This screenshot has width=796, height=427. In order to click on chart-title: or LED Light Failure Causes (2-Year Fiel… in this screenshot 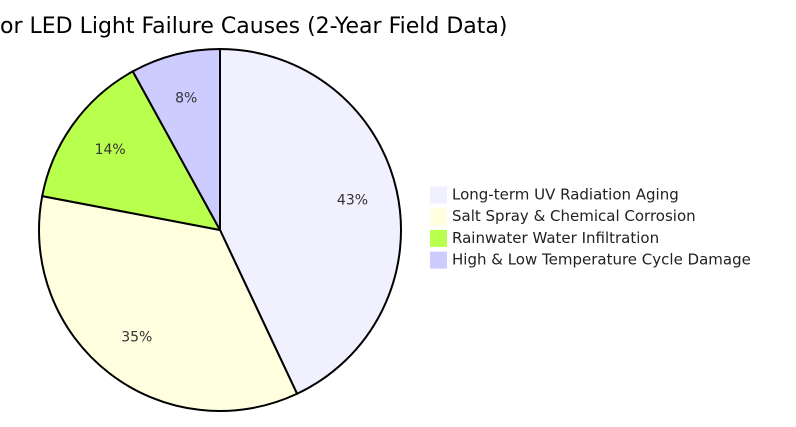, I will do `click(253, 26)`.